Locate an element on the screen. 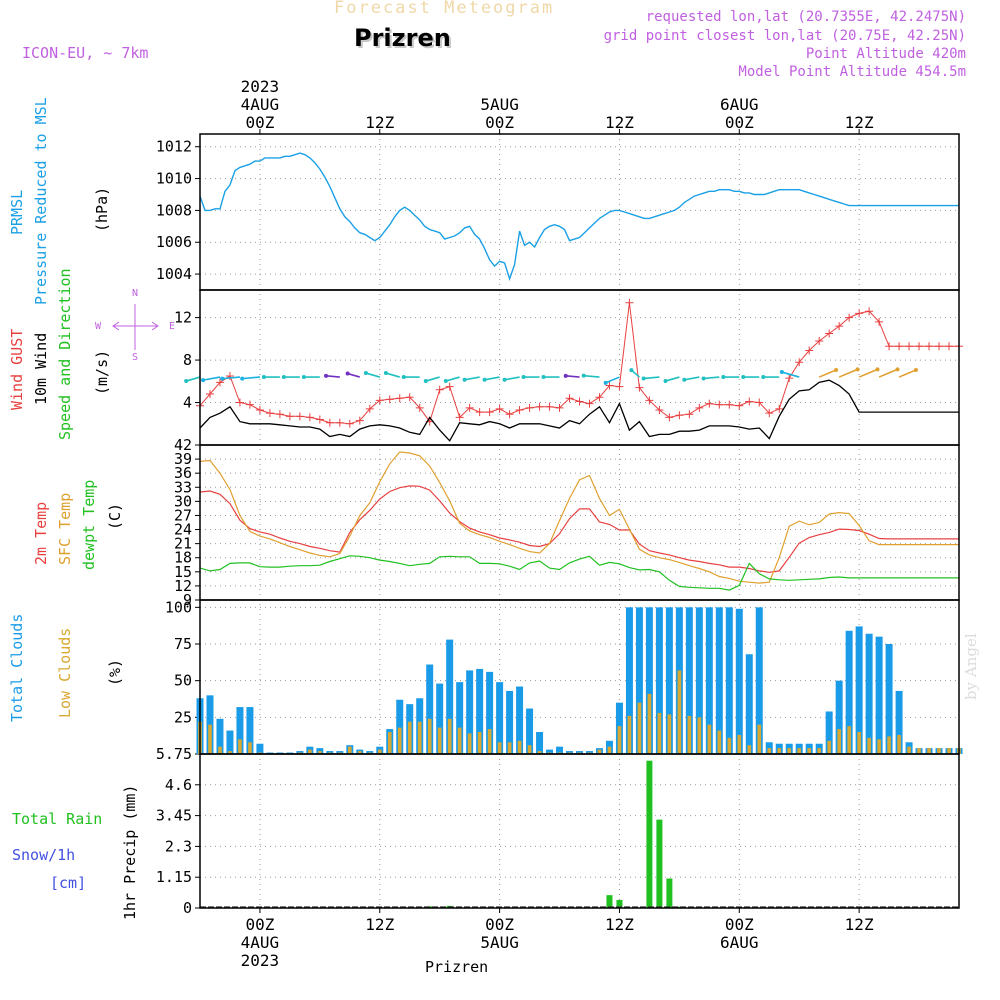 The image size is (1000, 1000). y-tick-label: 4 is located at coordinates (187, 403).